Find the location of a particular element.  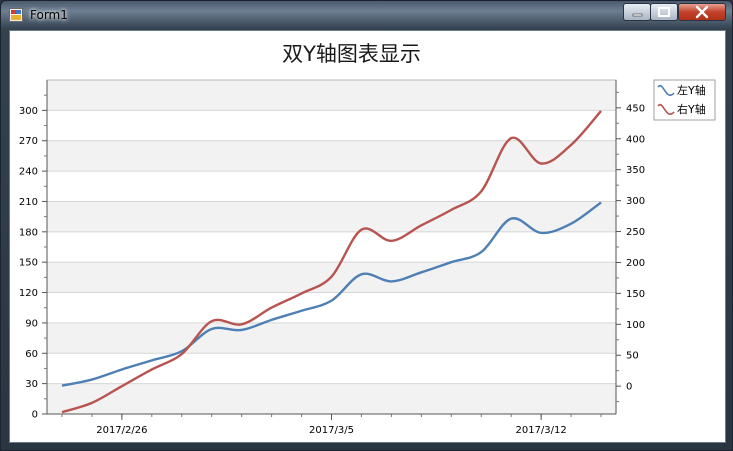

right-y-tick-label: 200 is located at coordinates (635, 263).